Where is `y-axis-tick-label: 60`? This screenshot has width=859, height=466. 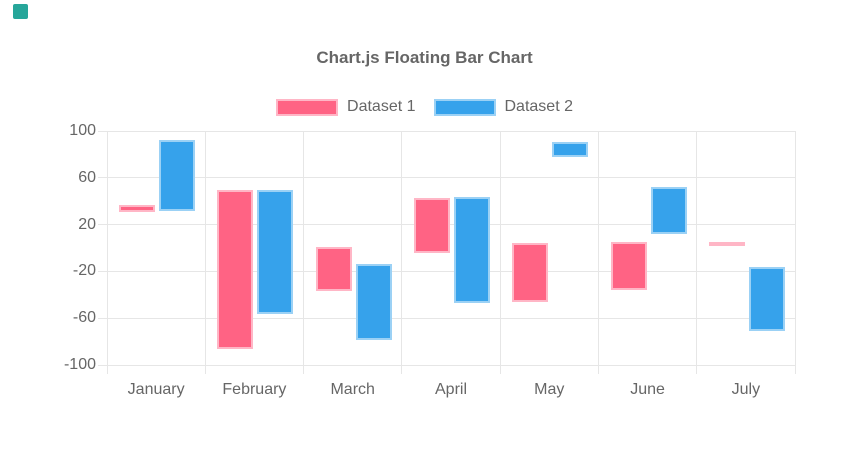 y-axis-tick-label: 60 is located at coordinates (87, 177).